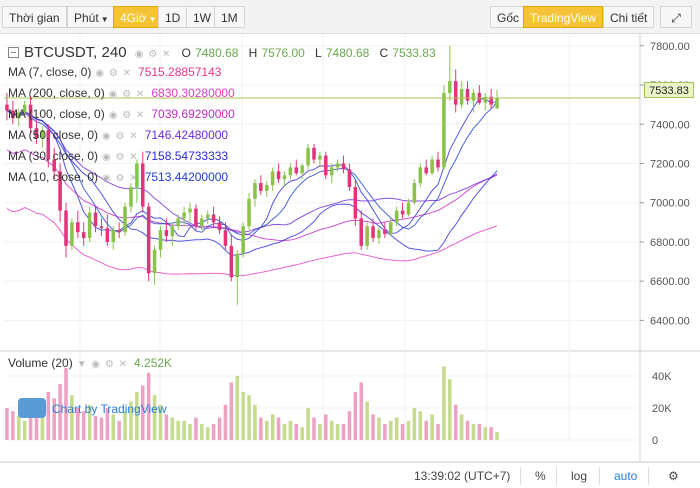  I want to click on expand-arrows-icon: ⤢, so click(676, 17).